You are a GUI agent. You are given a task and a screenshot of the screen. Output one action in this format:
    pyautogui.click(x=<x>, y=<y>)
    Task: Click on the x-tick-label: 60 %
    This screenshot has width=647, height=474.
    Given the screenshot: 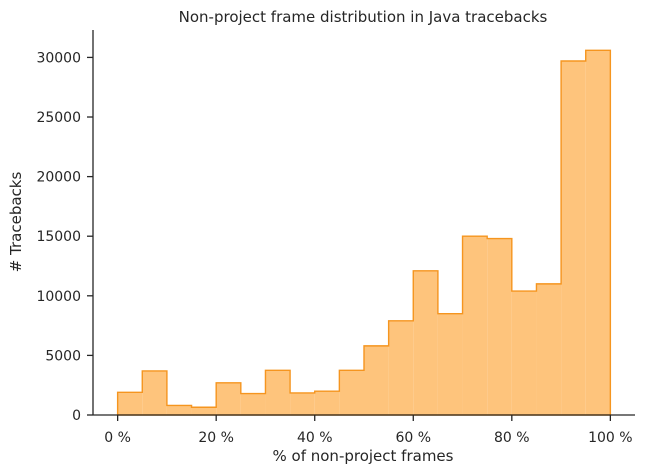 What is the action you would take?
    pyautogui.click(x=413, y=438)
    